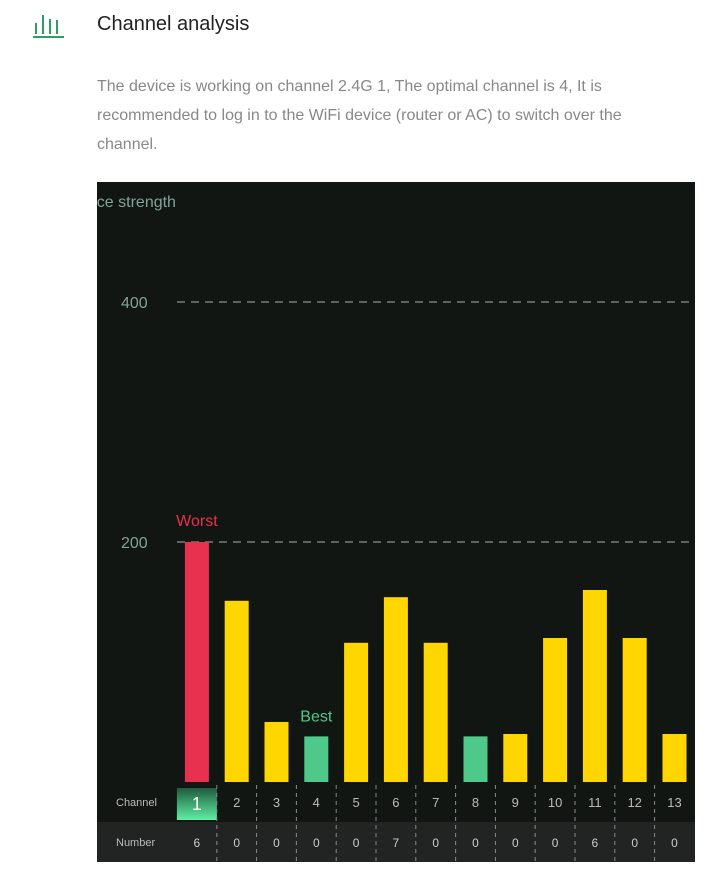  I want to click on channel-label: 6, so click(395, 802).